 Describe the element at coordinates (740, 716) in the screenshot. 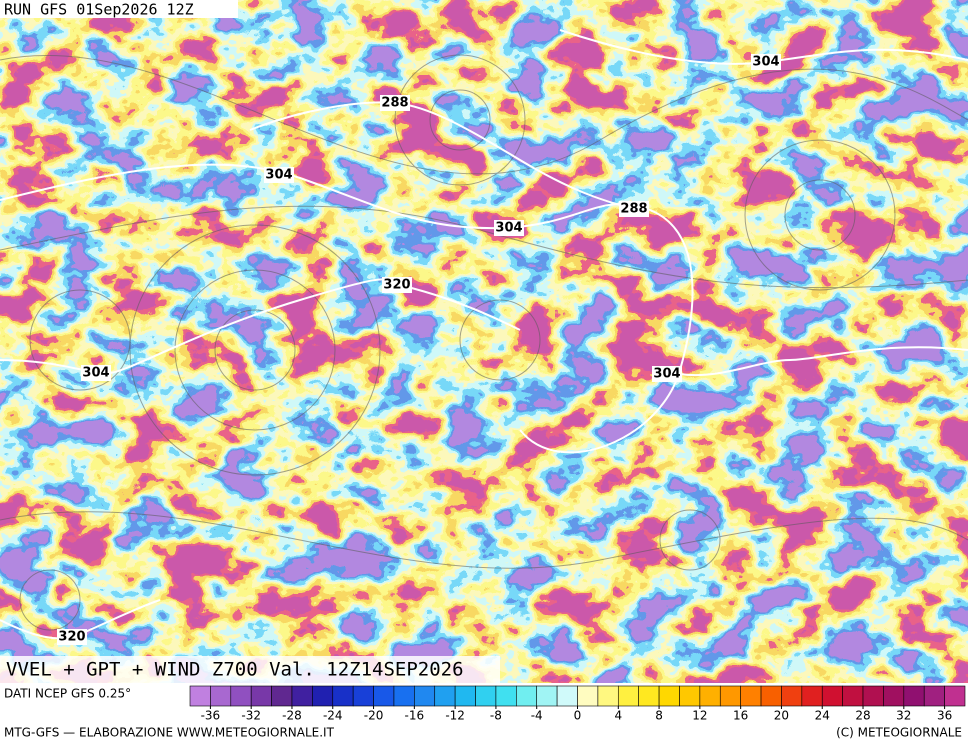

I see `colorbar-tick-label: 16` at that location.